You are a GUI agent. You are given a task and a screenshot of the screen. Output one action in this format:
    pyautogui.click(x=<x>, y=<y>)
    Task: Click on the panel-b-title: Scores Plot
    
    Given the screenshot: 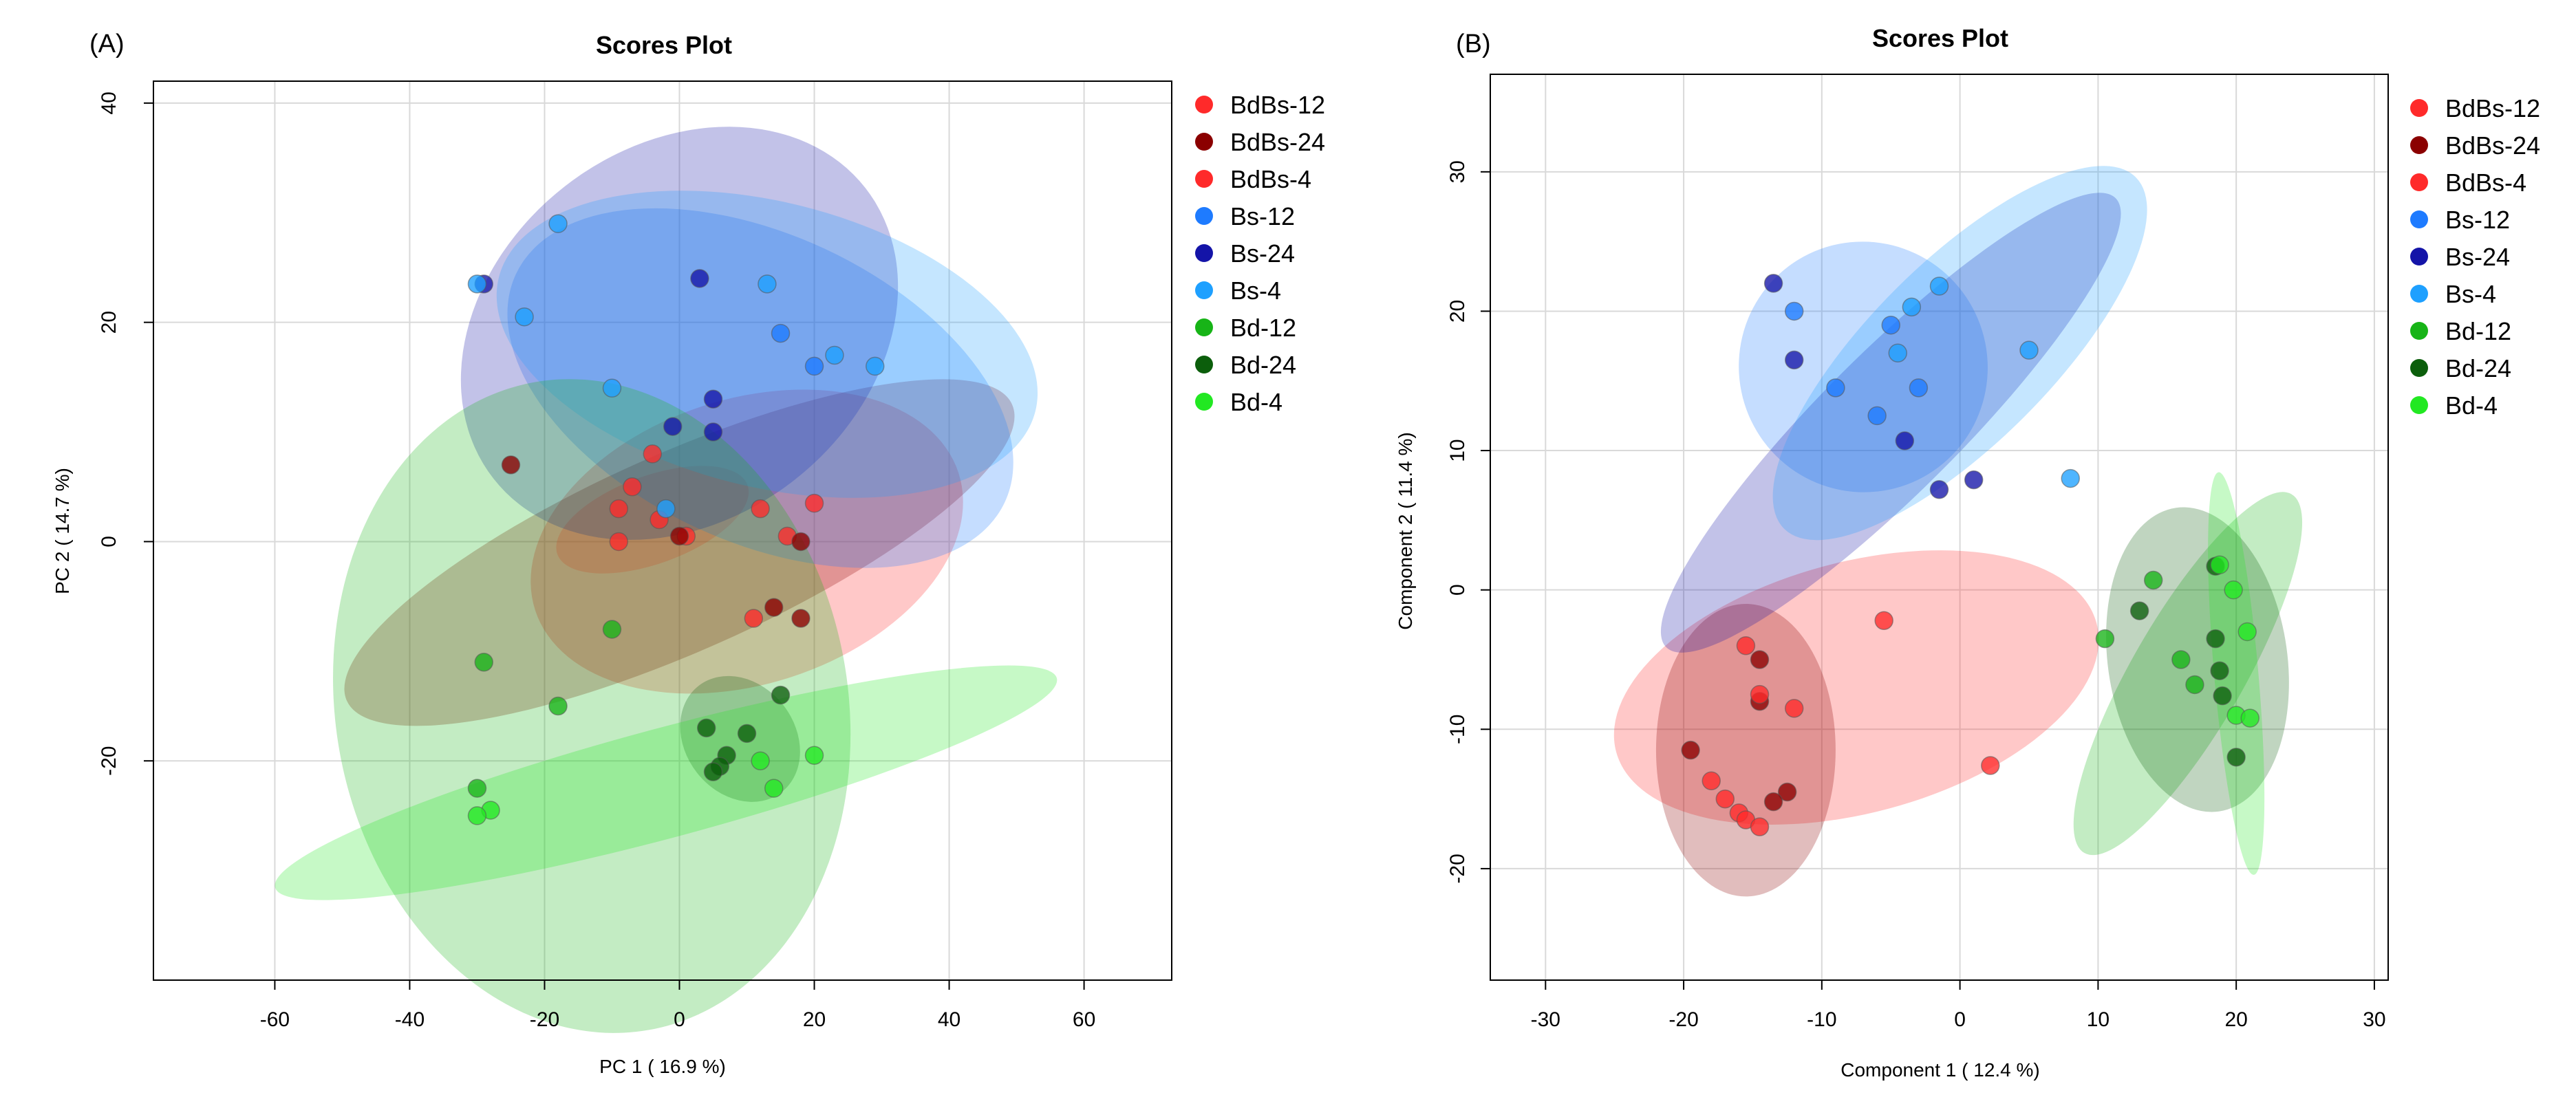 What is the action you would take?
    pyautogui.click(x=1940, y=38)
    